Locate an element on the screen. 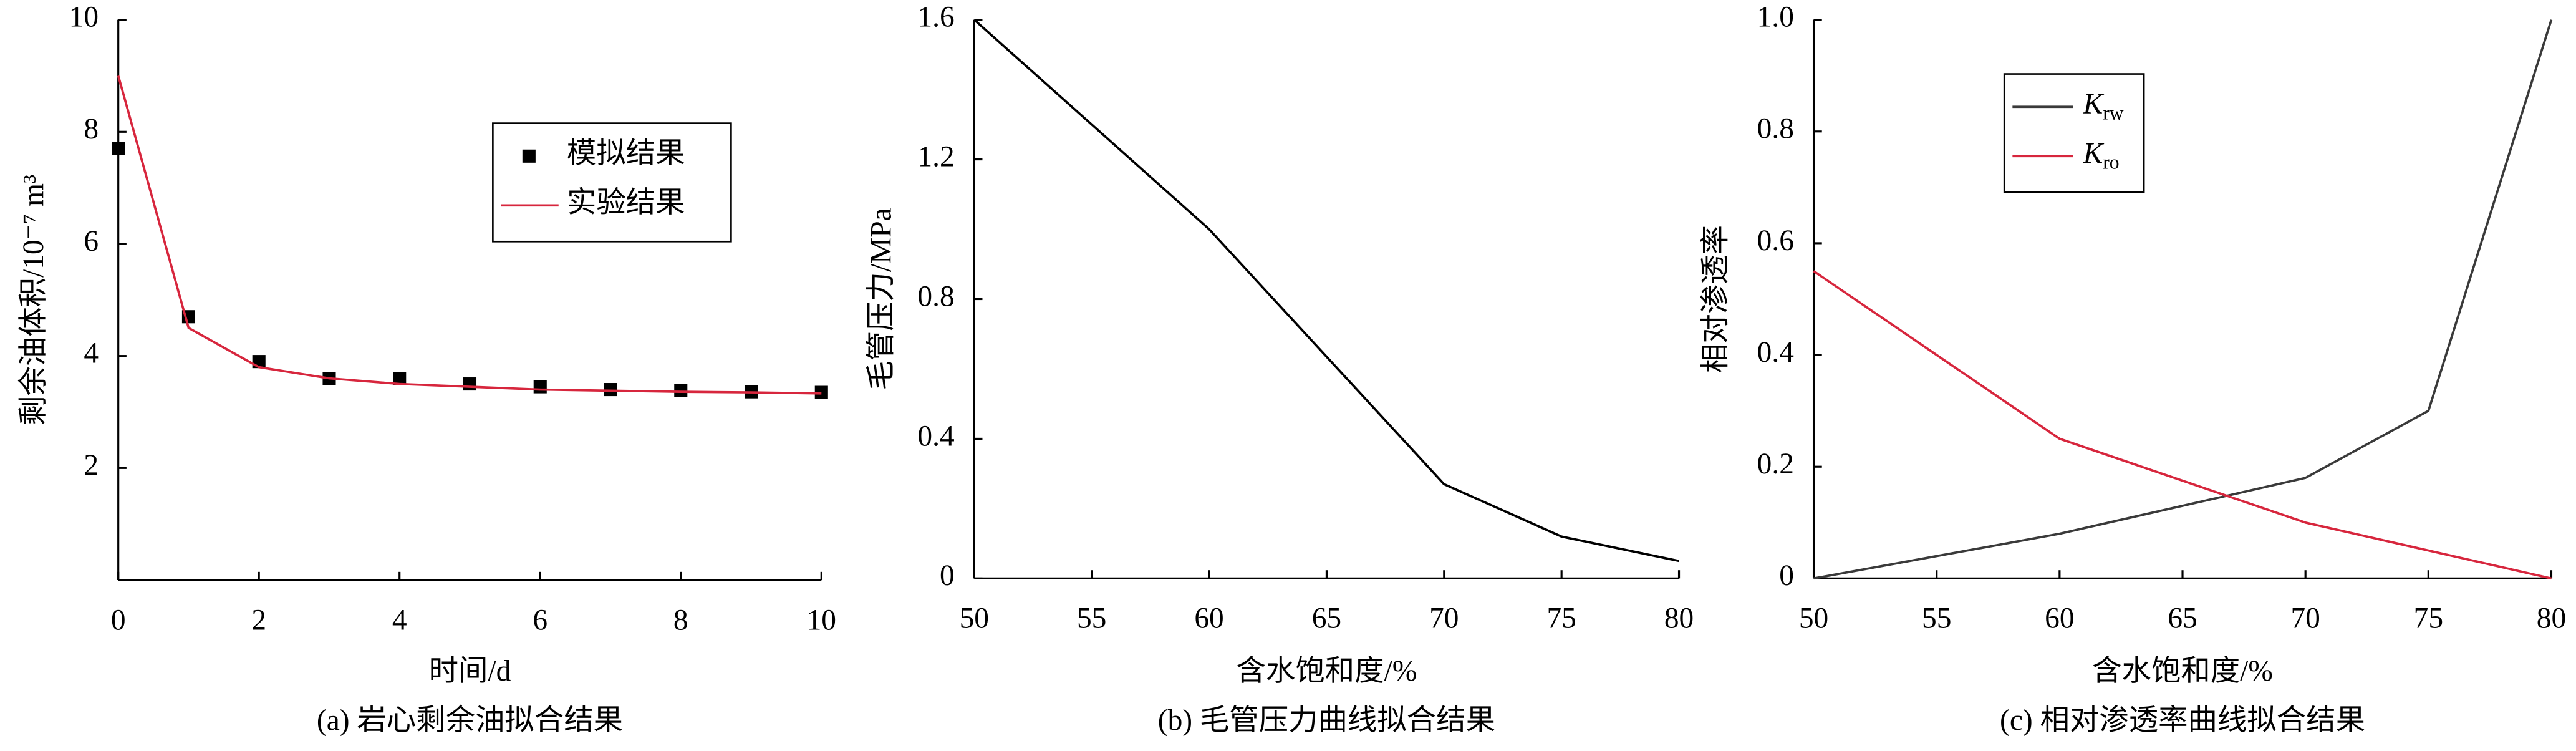  y-tick-label: 1.0 is located at coordinates (1775, 17).